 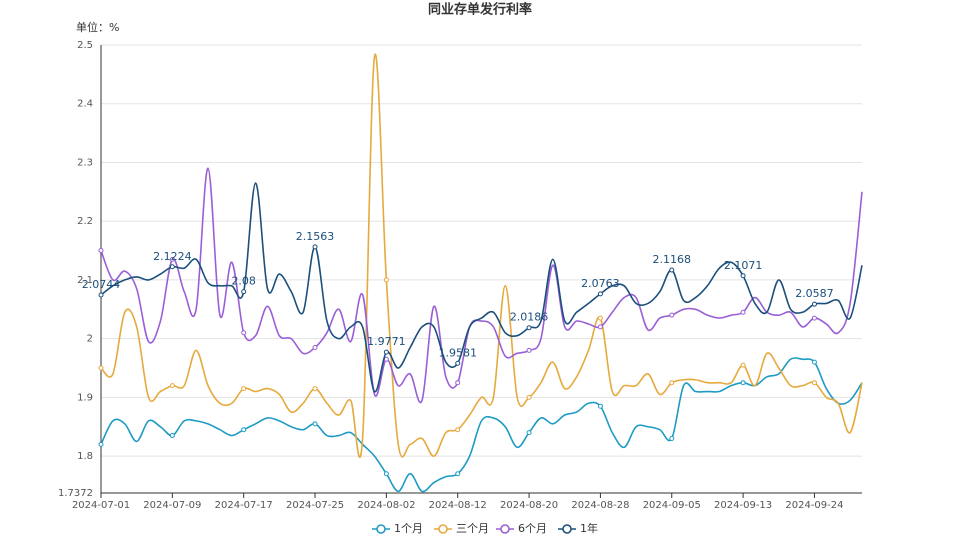 What do you see at coordinates (814, 293) in the screenshot?
I see `data-label: 2.0587` at bounding box center [814, 293].